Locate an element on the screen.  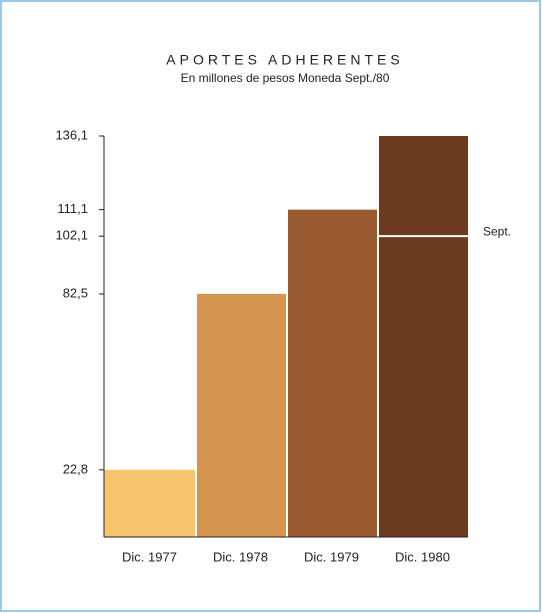
x-tick-label: Dic. 1978 is located at coordinates (240, 556).